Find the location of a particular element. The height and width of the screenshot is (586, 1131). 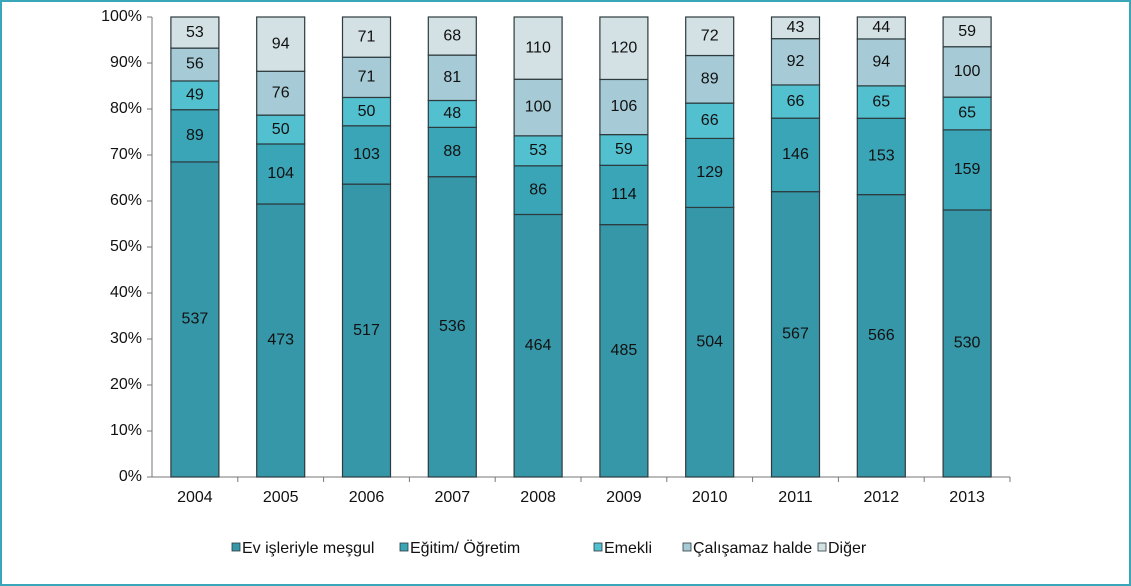

y-tick-label: 20% is located at coordinates (126, 384).